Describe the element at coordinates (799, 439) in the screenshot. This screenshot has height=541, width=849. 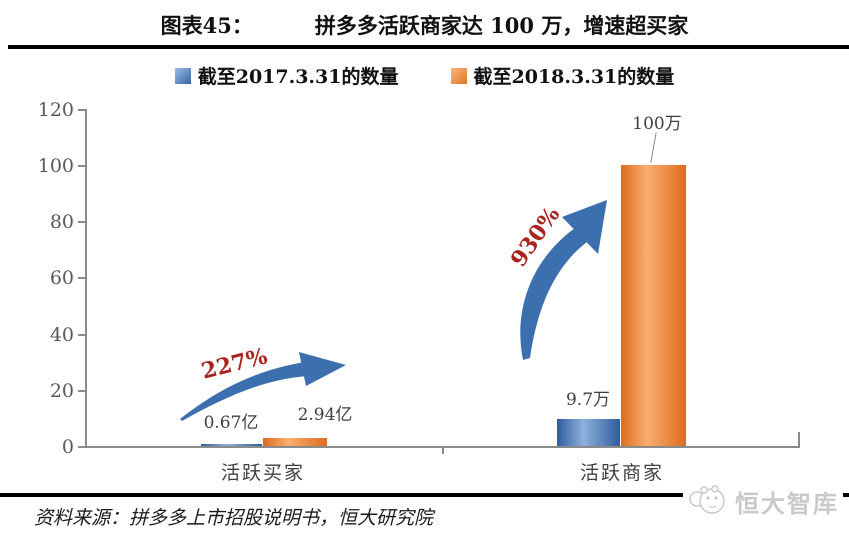
I see `x-tickmark-right` at that location.